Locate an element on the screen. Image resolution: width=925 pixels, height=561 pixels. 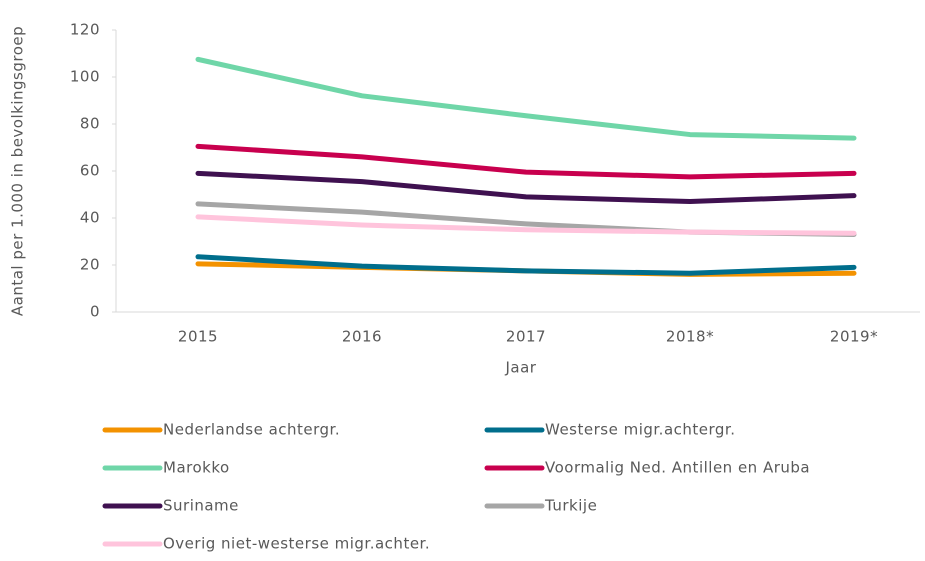
y-tick-label: 20 is located at coordinates (90, 265).